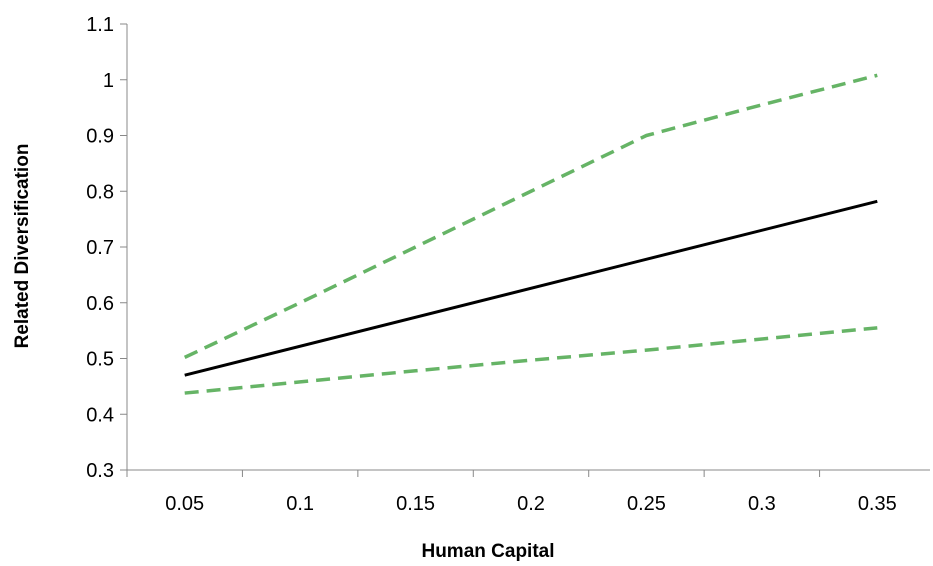  What do you see at coordinates (300, 504) in the screenshot?
I see `x-tick-label: 0.1` at bounding box center [300, 504].